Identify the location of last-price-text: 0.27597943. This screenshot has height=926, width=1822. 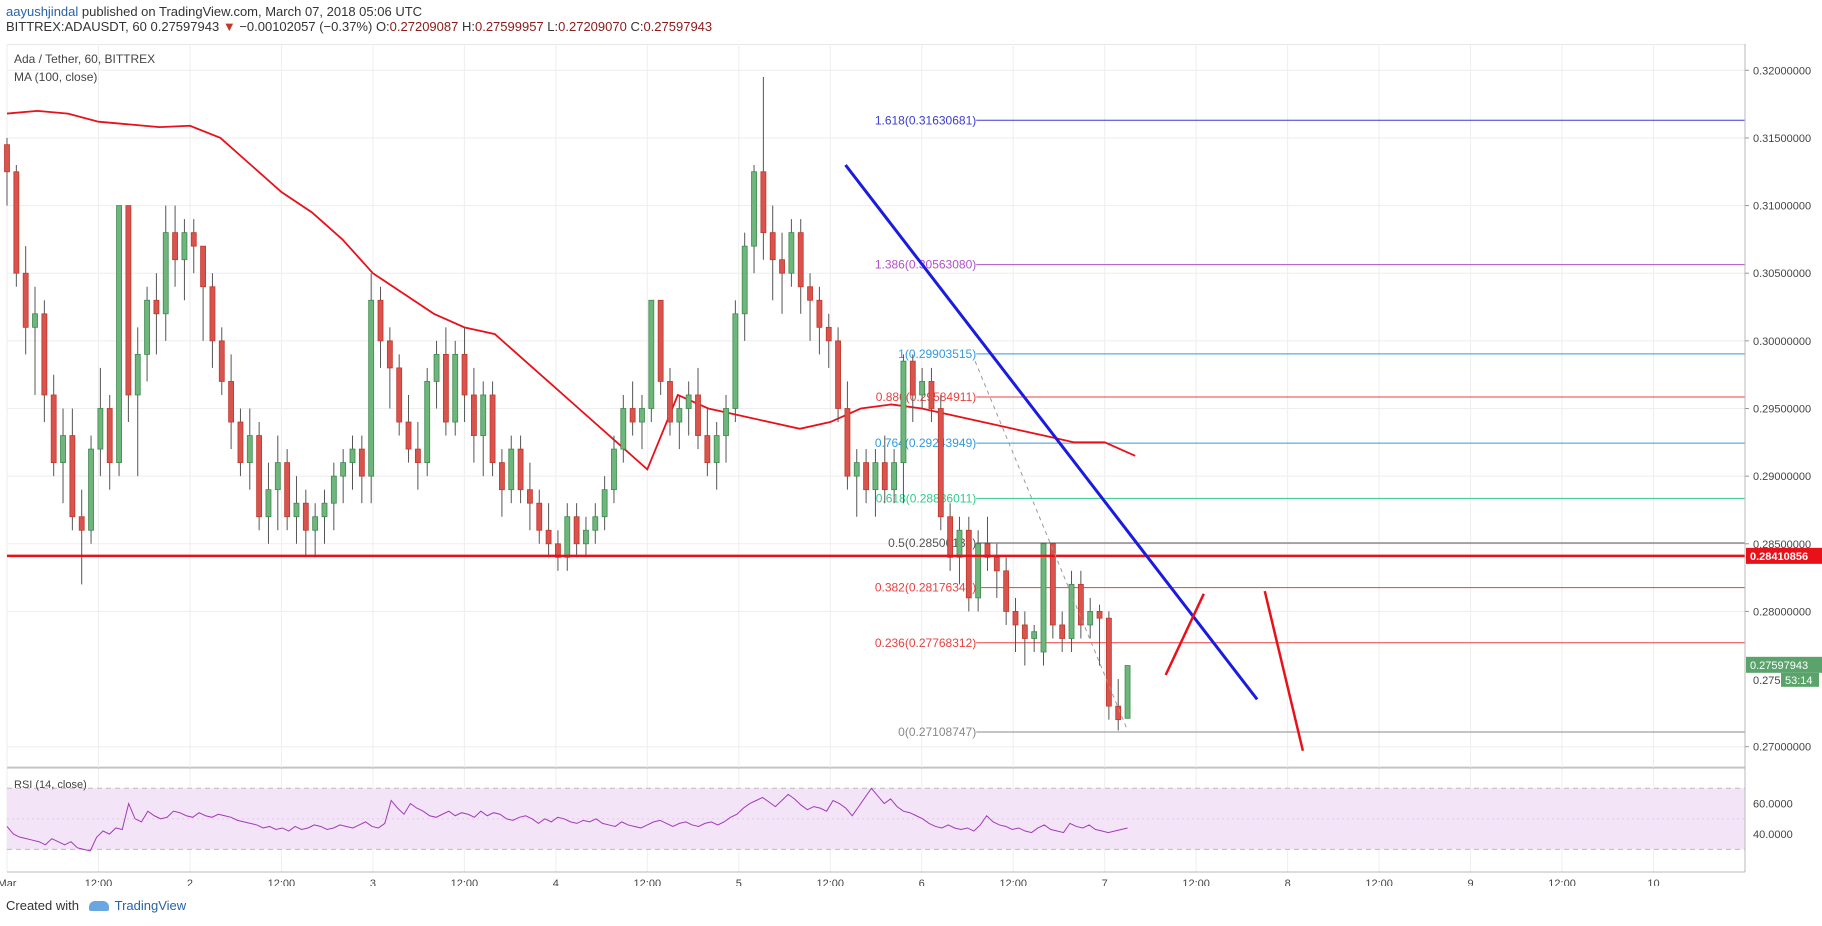
(185, 26).